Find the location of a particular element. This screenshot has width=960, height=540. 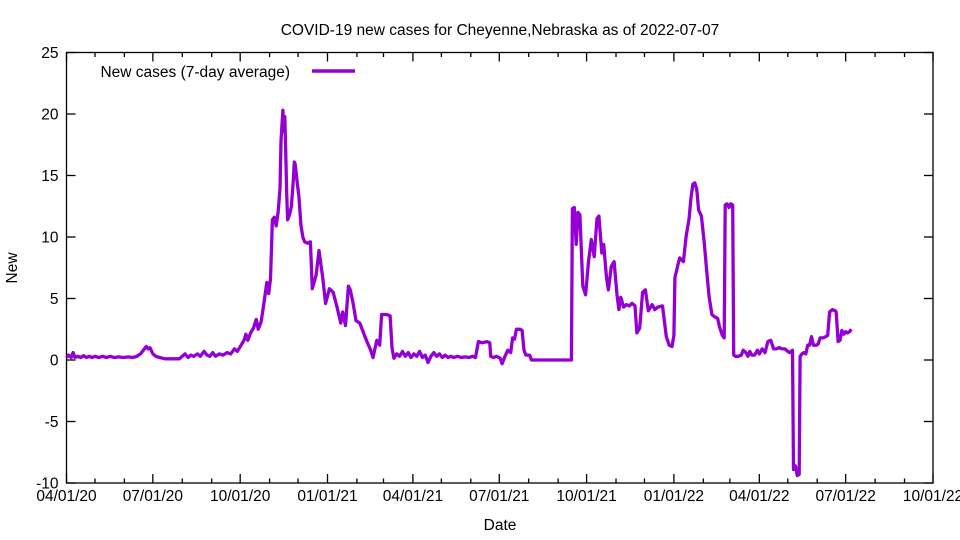

x-tick-label: 07/01/21 is located at coordinates (499, 496).